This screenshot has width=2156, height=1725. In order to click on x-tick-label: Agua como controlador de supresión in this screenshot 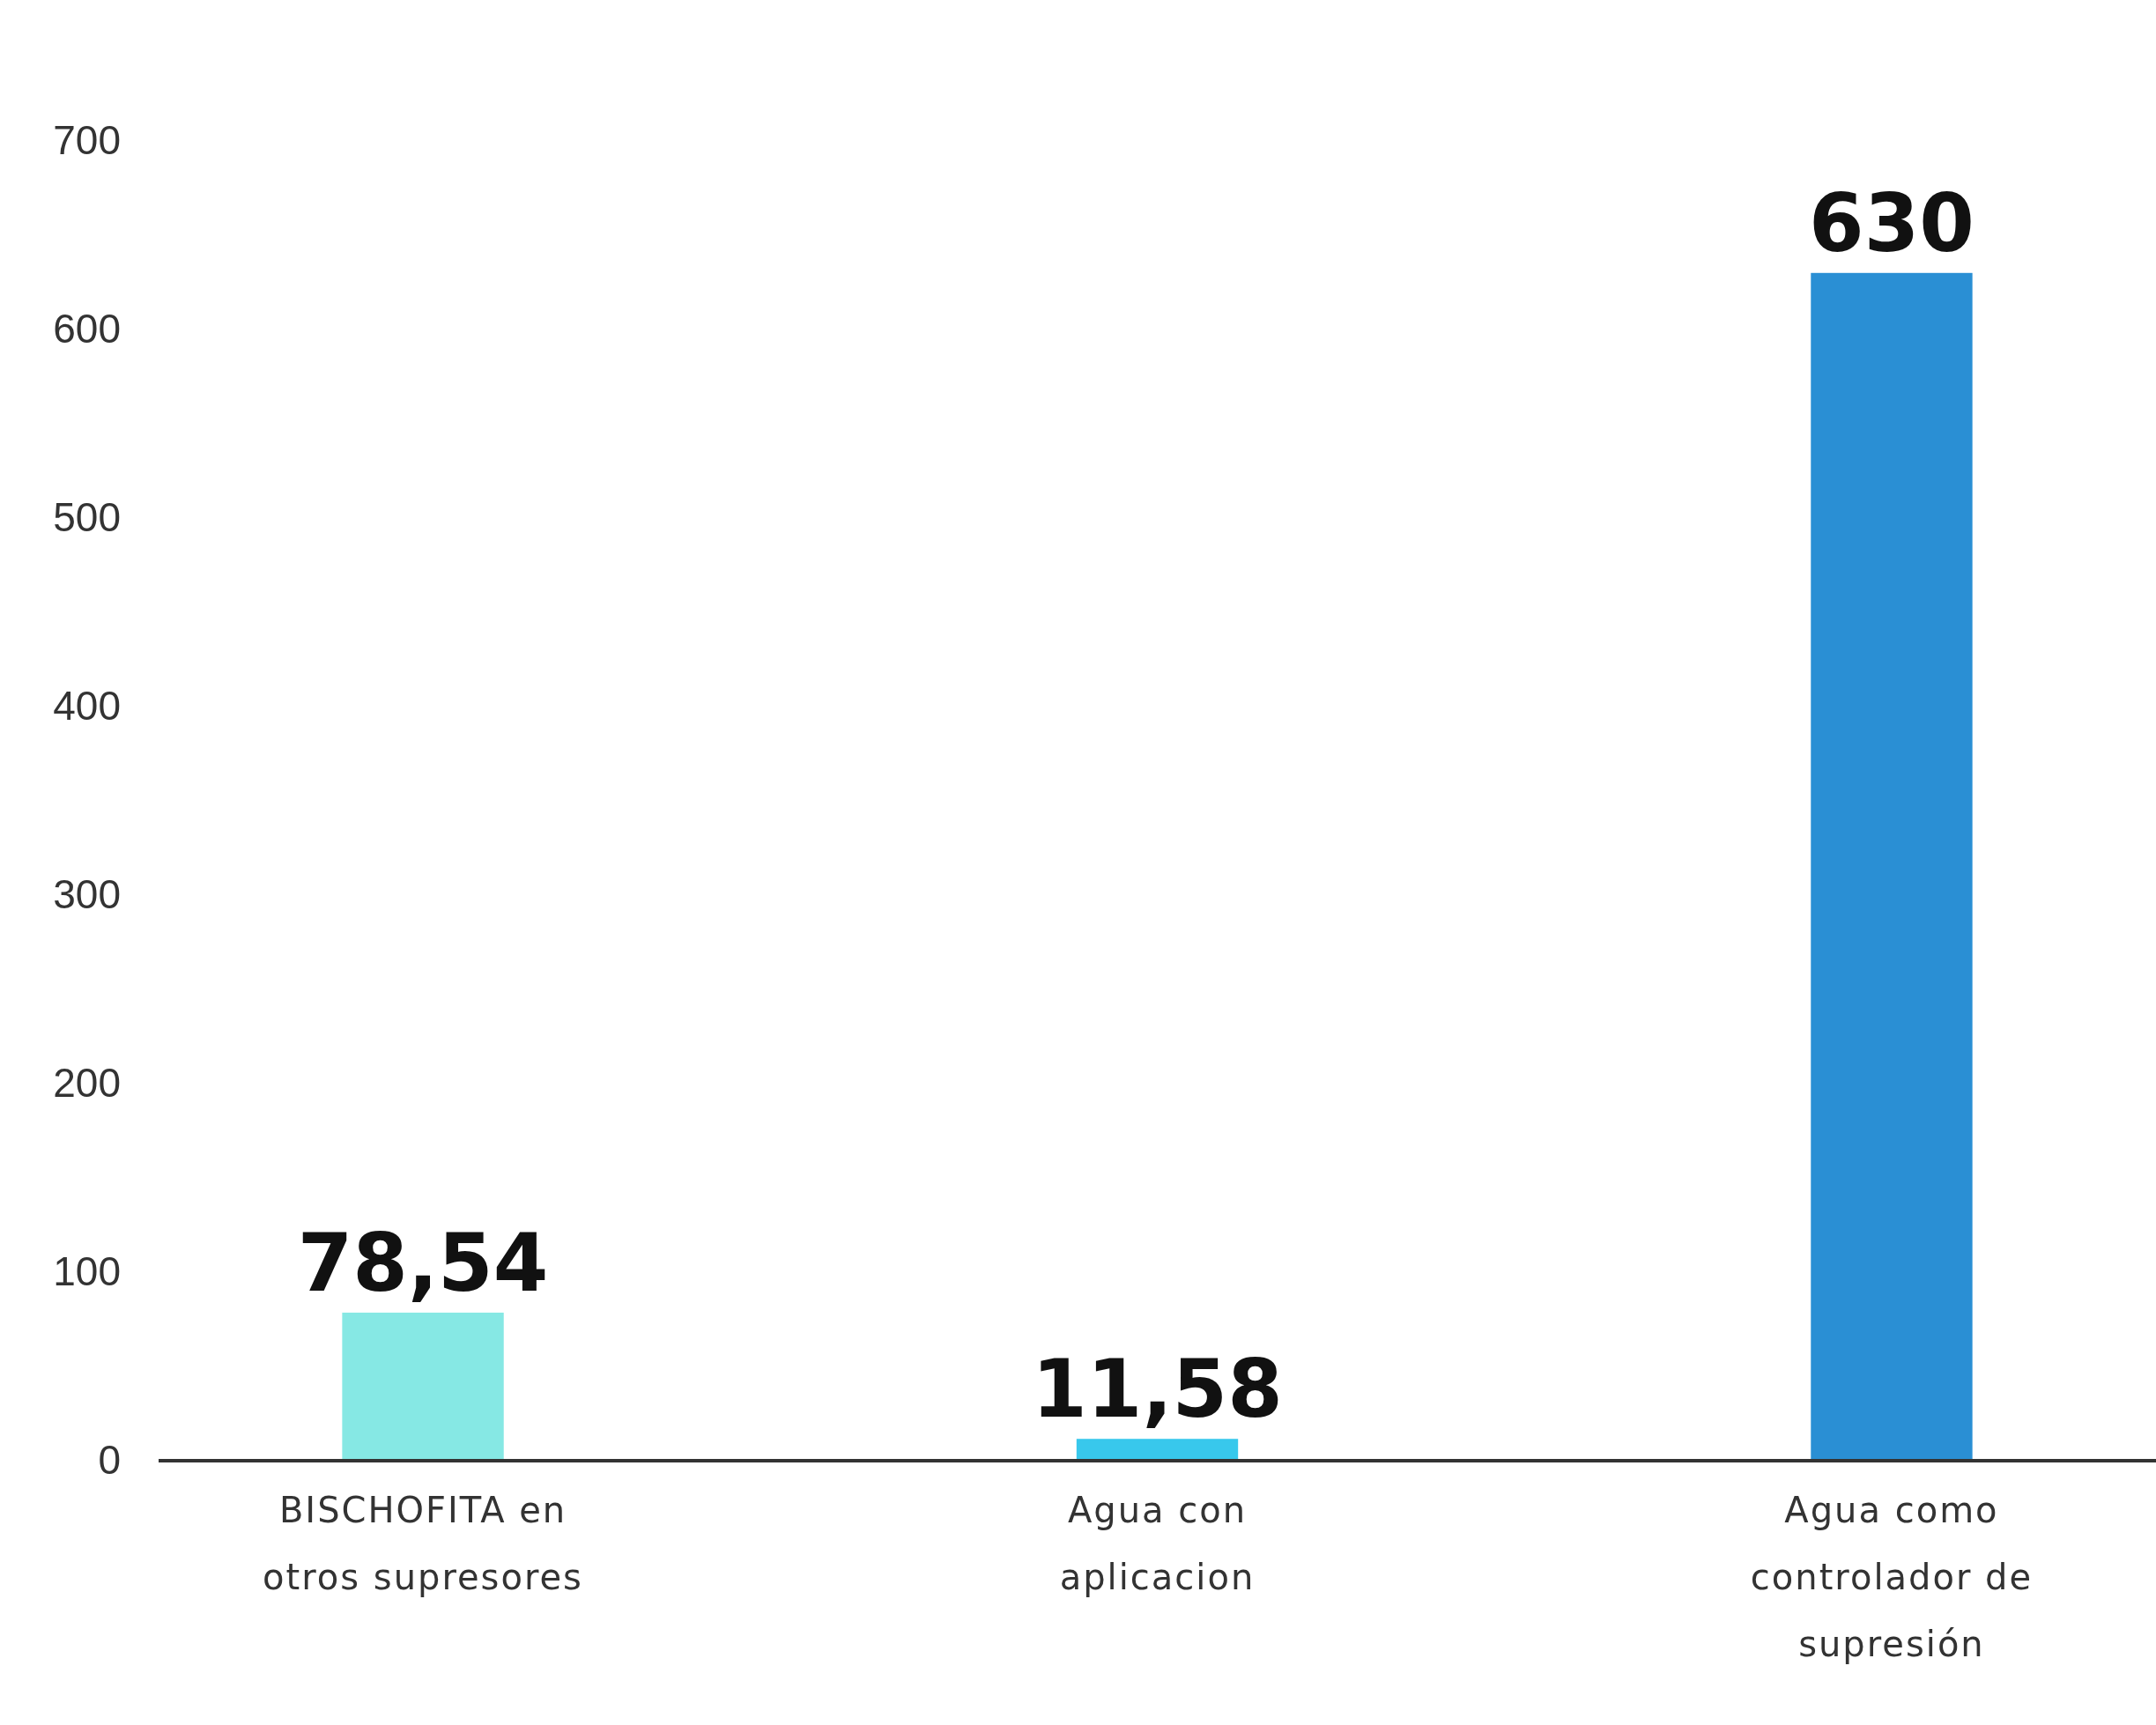, I will do `click(1892, 1577)`.